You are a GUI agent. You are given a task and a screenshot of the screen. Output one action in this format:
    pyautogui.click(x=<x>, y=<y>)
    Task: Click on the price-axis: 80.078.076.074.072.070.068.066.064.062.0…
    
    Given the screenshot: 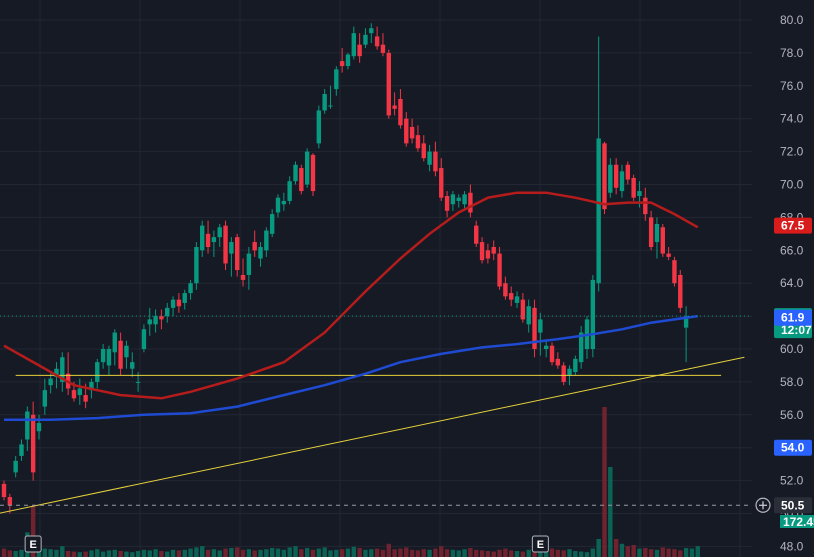 What is the action you would take?
    pyautogui.click(x=783, y=278)
    